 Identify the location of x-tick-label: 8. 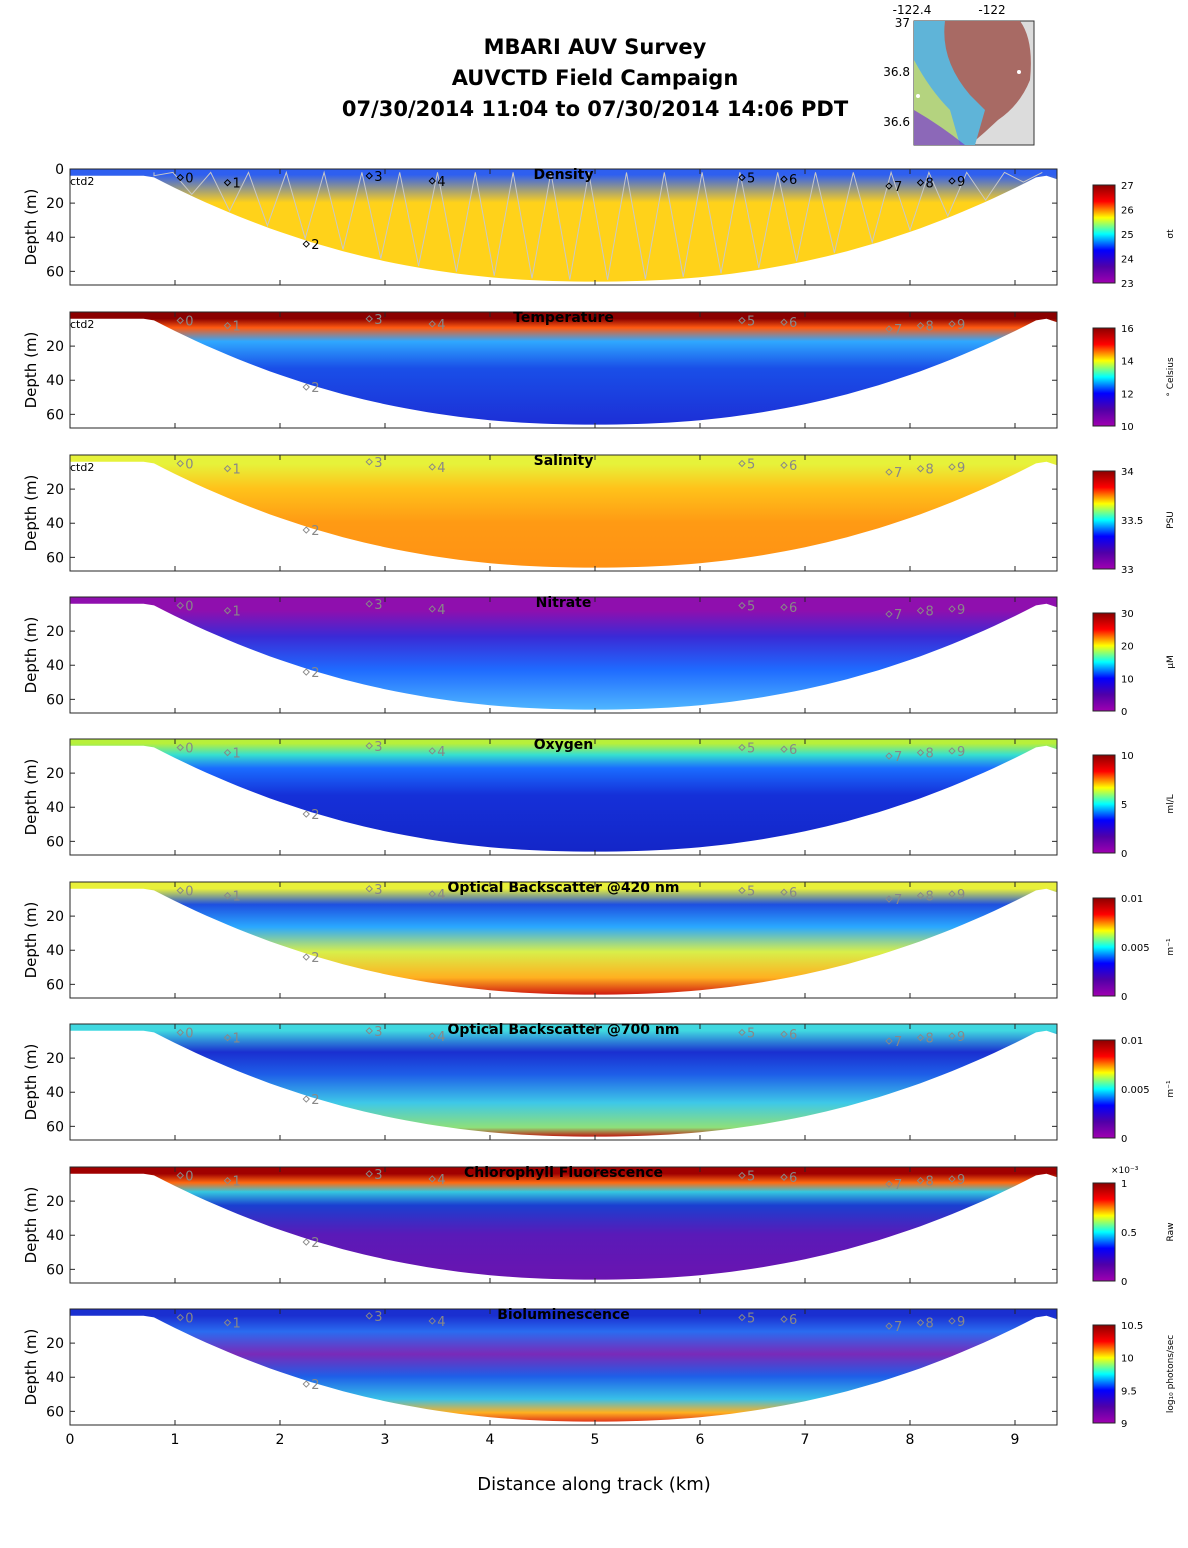
(910, 1440).